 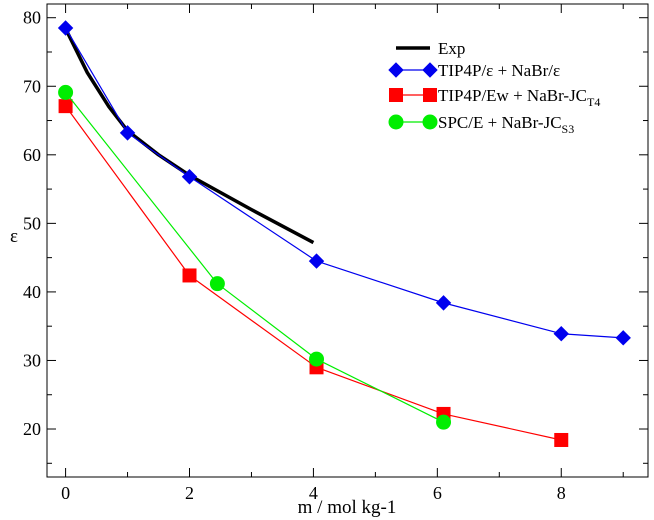 I want to click on y-tick-label: 70, so click(x=32, y=86).